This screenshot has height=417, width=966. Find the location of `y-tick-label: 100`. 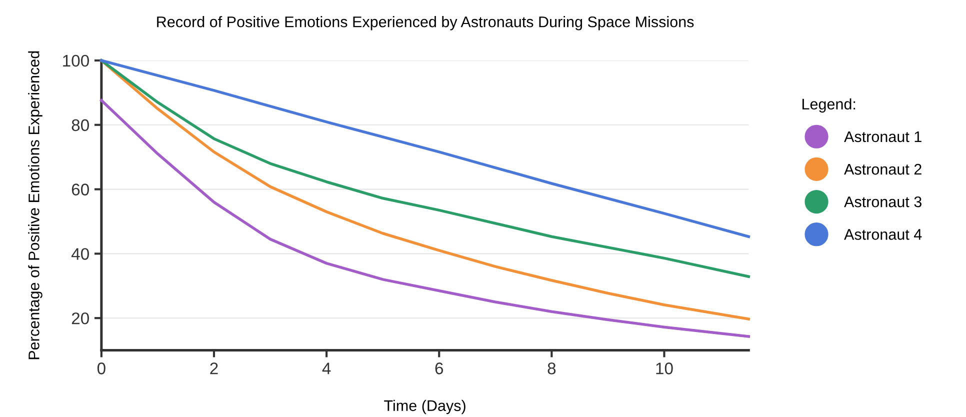

y-tick-label: 100 is located at coordinates (76, 60).